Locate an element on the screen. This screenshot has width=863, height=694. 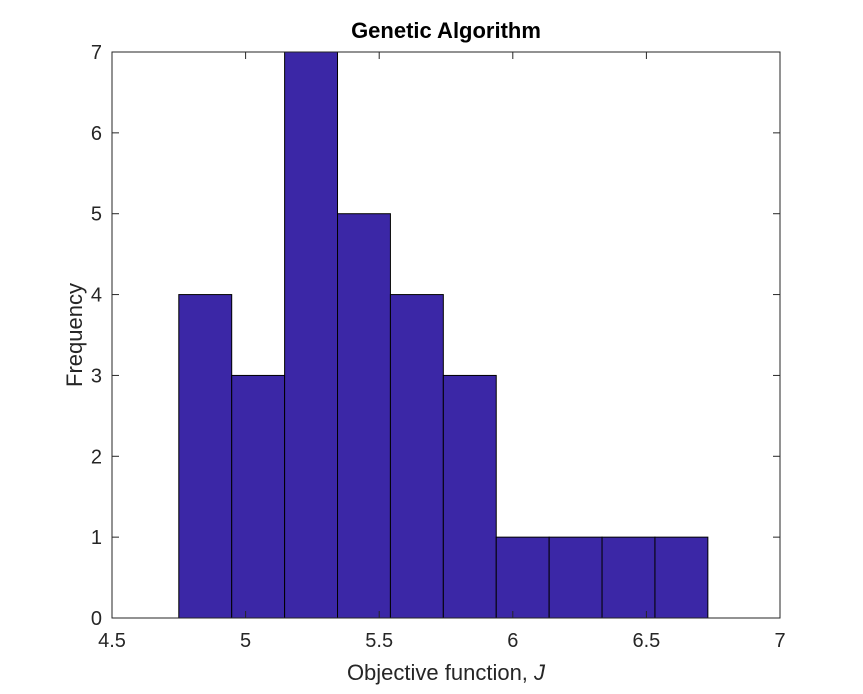
y-axis-title: Frequency is located at coordinates (74, 335).